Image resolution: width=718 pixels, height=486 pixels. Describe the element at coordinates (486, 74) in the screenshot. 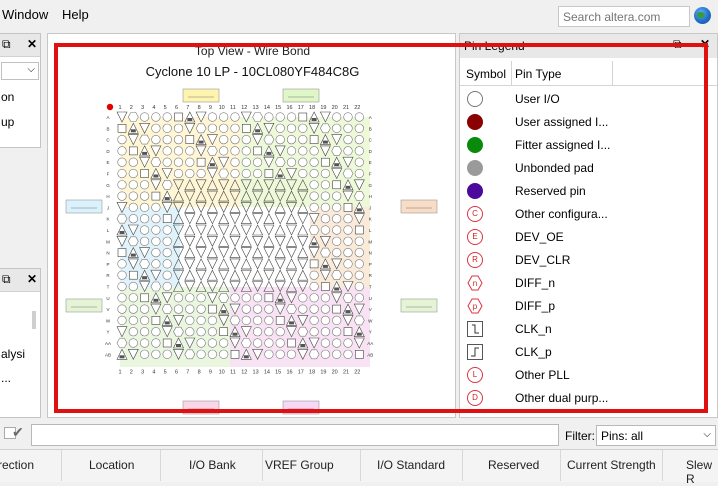

I see `column-symbol: Symbol` at that location.